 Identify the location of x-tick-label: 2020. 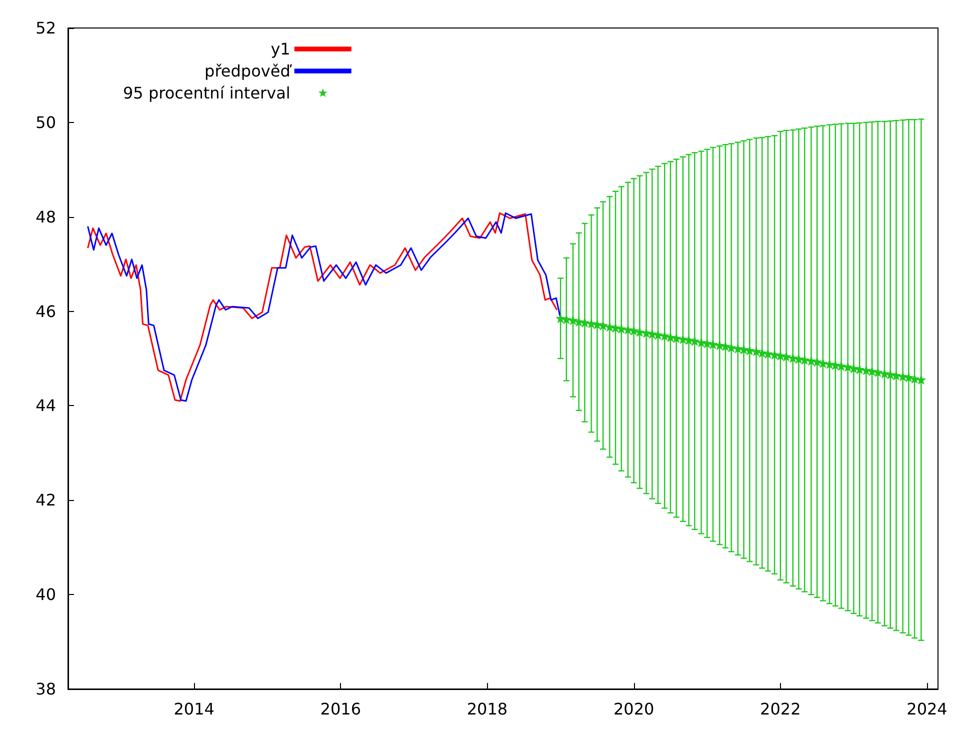
(633, 709).